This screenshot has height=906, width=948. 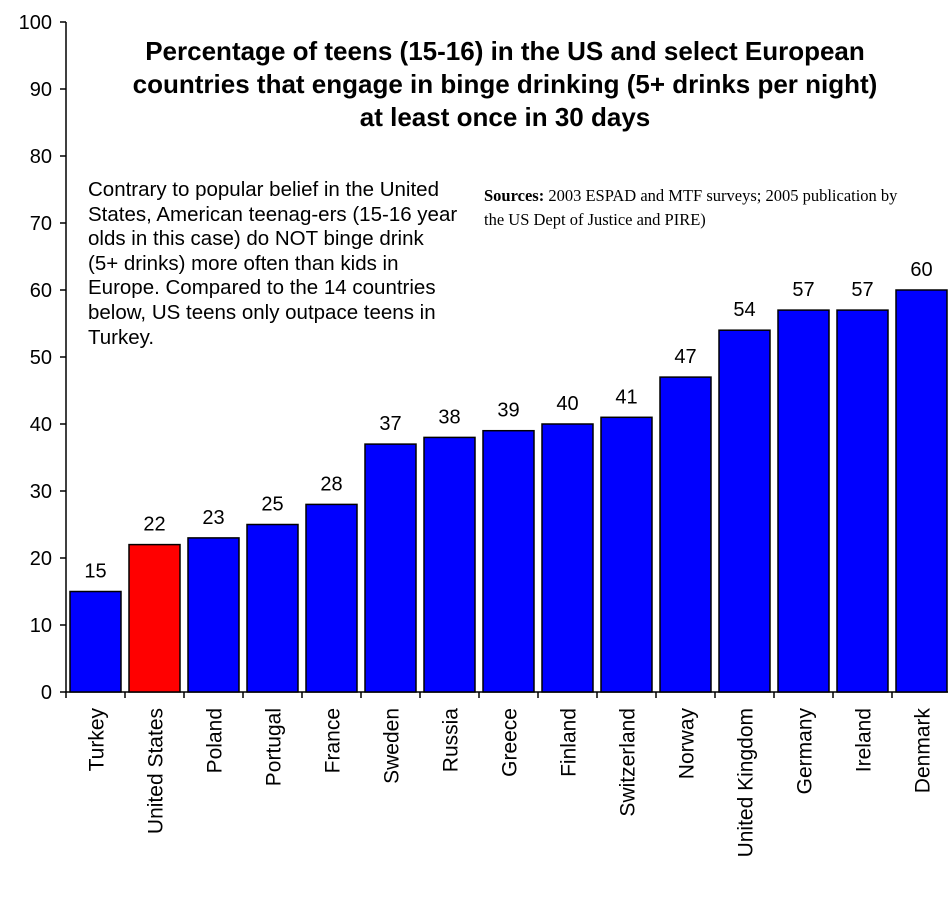 What do you see at coordinates (921, 270) in the screenshot?
I see `data-label: 60` at bounding box center [921, 270].